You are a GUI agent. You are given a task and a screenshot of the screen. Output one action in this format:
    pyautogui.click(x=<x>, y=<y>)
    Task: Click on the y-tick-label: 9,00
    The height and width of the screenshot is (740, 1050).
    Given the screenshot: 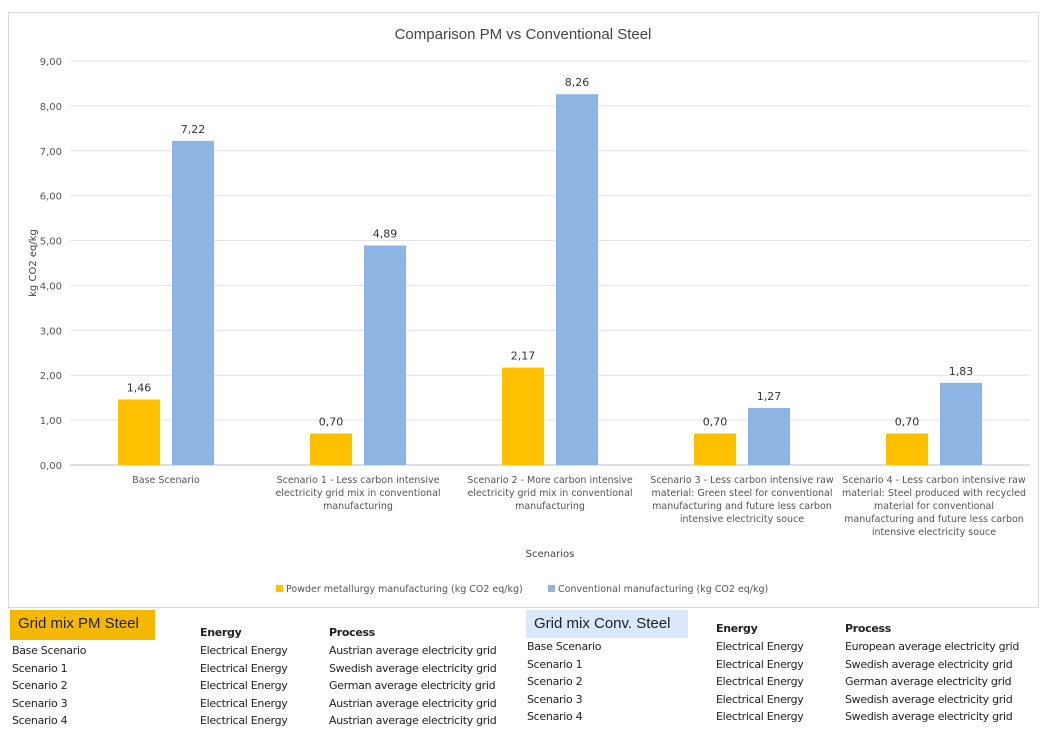 What is the action you would take?
    pyautogui.click(x=51, y=62)
    